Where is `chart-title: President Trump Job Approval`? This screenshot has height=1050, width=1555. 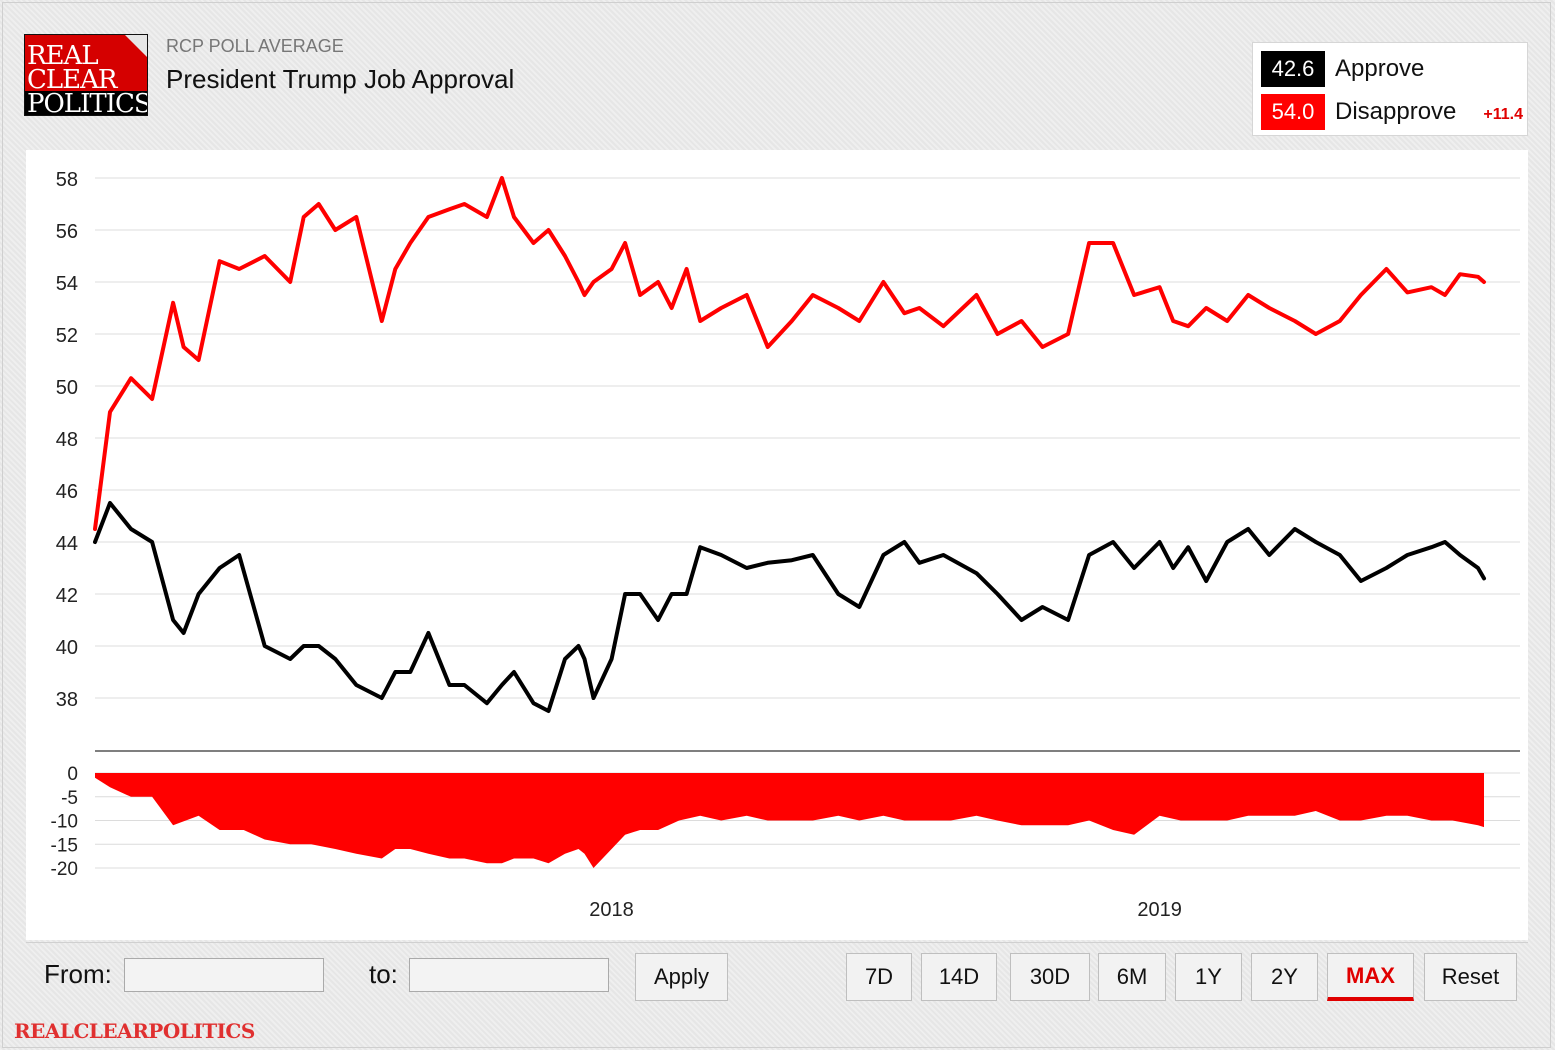 chart-title: President Trump Job Approval is located at coordinates (340, 79).